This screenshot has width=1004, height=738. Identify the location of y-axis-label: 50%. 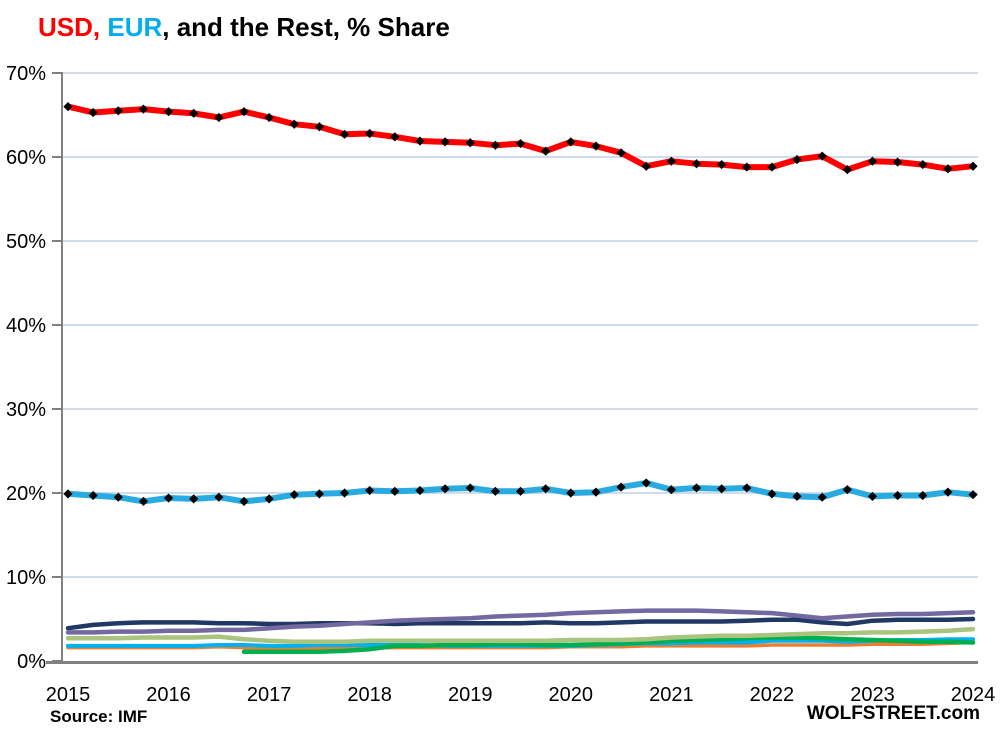
(26, 242).